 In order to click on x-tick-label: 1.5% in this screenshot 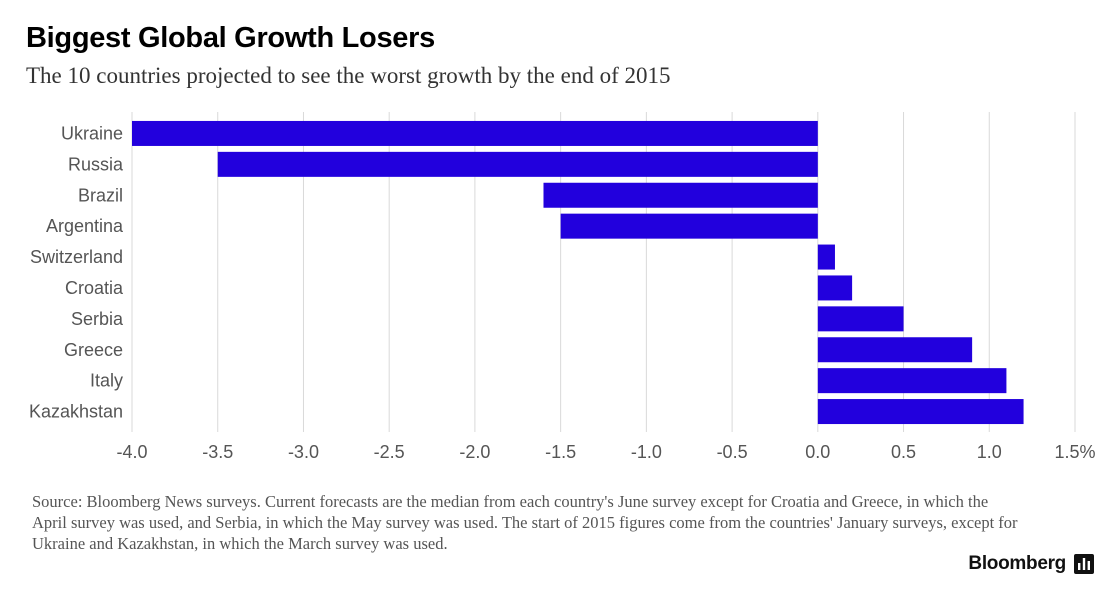, I will do `click(1074, 452)`.